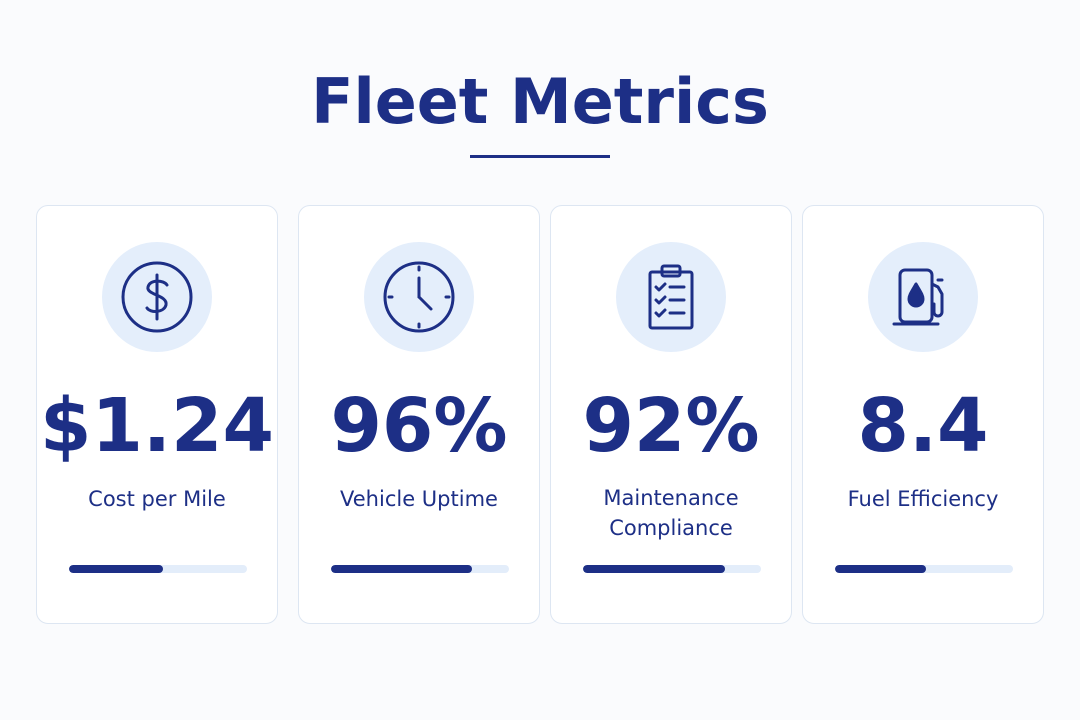 The image size is (1080, 720). Describe the element at coordinates (918, 297) in the screenshot. I see `fuel-pump-icon` at that location.